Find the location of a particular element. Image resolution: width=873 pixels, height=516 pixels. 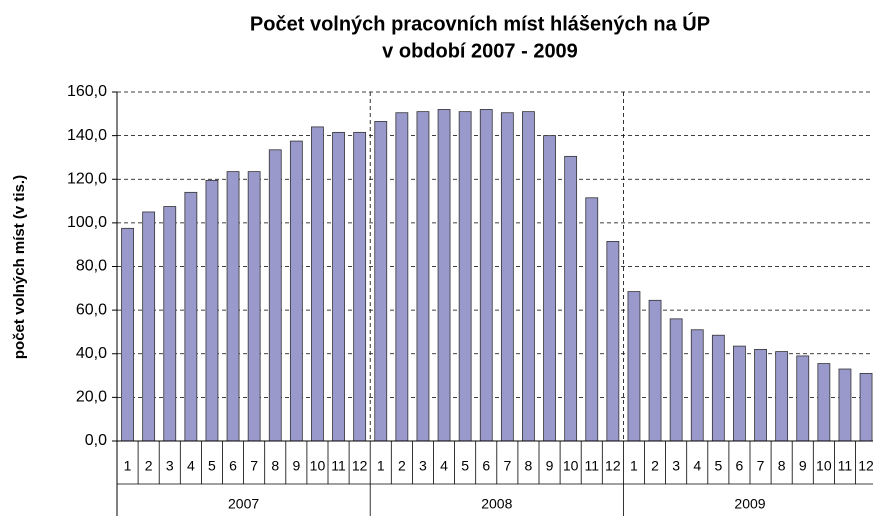

y-tick-label: 100,0 is located at coordinates (87, 222).